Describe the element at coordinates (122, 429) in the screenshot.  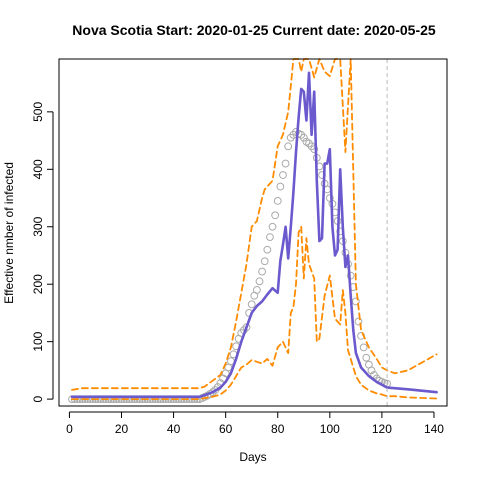
I see `x-tick-label: 20` at that location.